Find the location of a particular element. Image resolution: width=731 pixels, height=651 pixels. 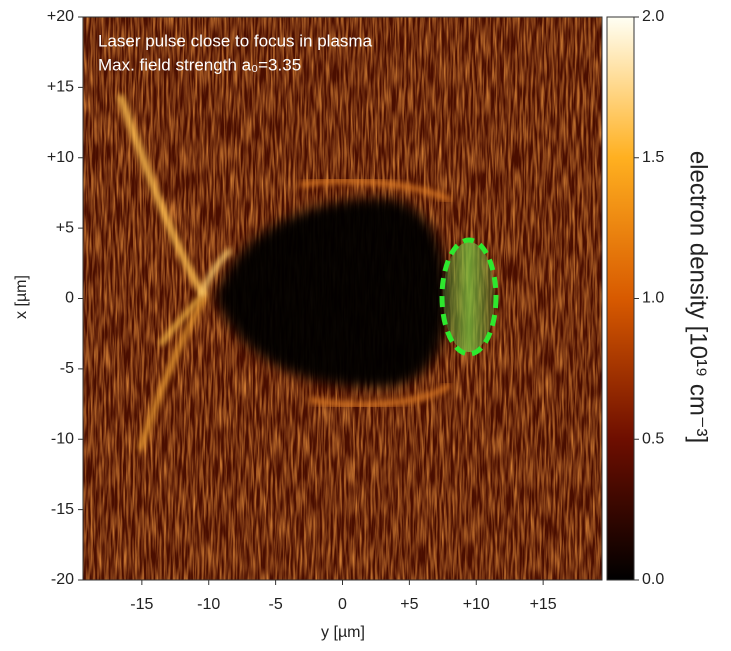

x-axis-label: y [µm] is located at coordinates (343, 632).